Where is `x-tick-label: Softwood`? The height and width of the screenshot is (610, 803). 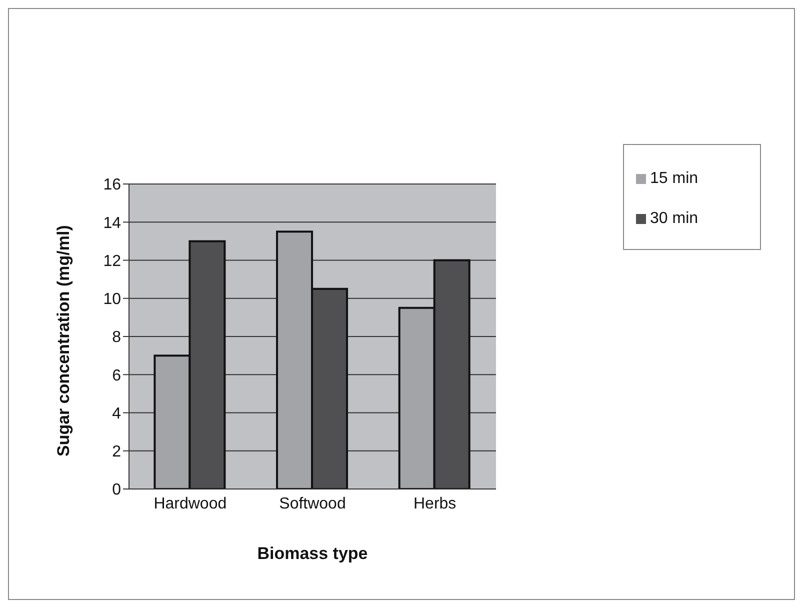 x-tick-label: Softwood is located at coordinates (312, 503).